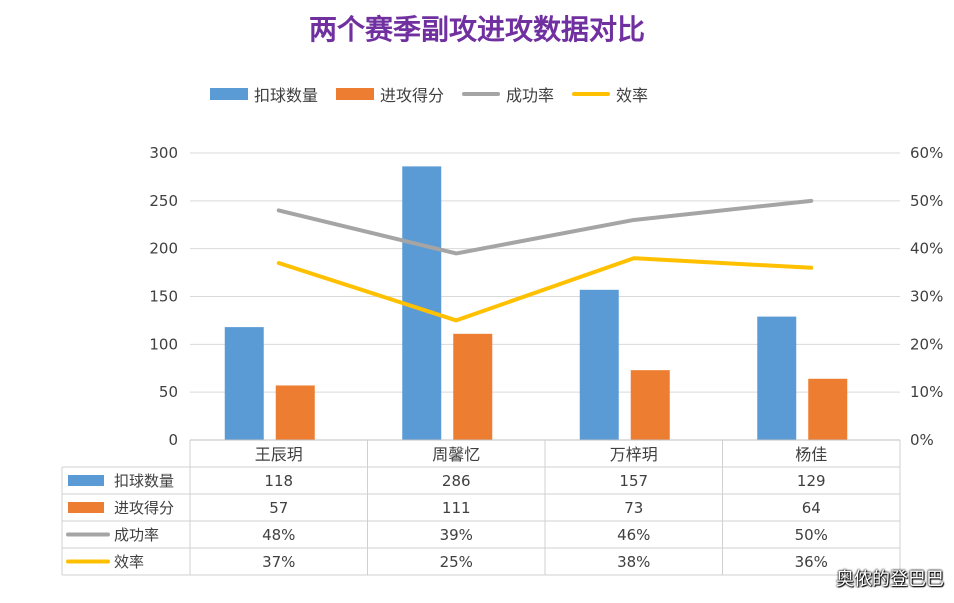 This screenshot has height=603, width=954. What do you see at coordinates (926, 344) in the screenshot?
I see `y2-tick-label: 20%` at bounding box center [926, 344].